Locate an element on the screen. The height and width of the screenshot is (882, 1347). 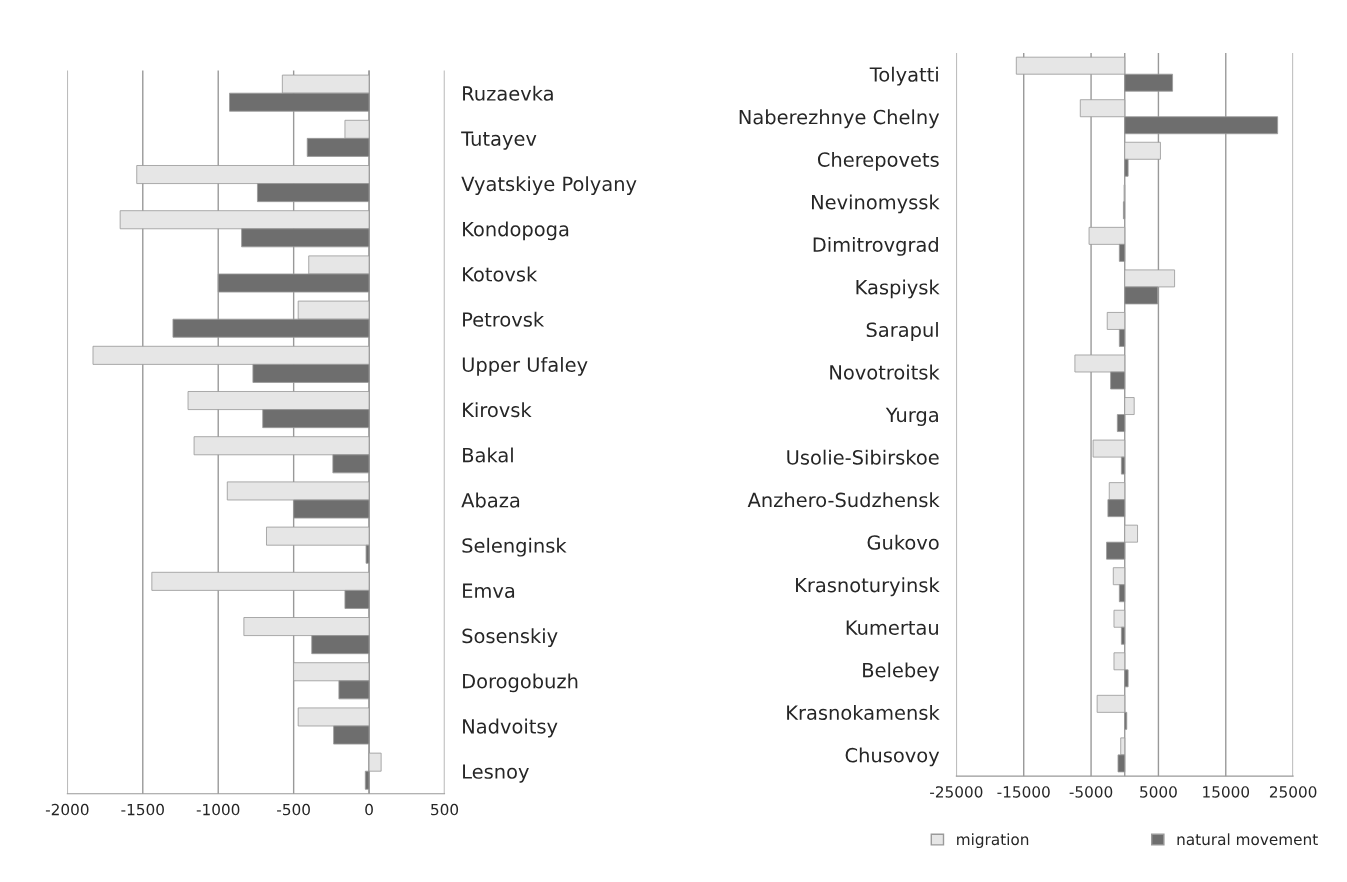
y-tick-label: Lesnoy is located at coordinates (496, 773).